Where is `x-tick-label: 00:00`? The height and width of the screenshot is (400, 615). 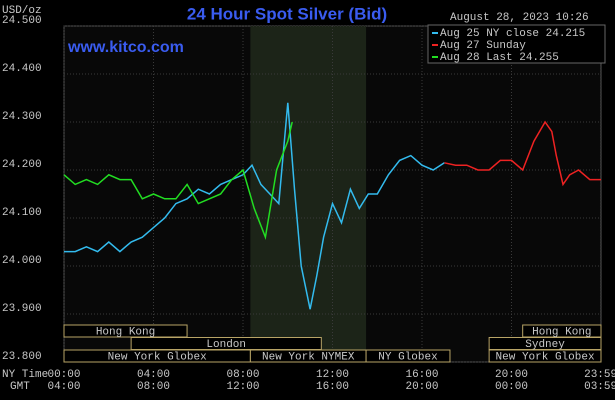
x-tick-label: 00:00 is located at coordinates (63, 375).